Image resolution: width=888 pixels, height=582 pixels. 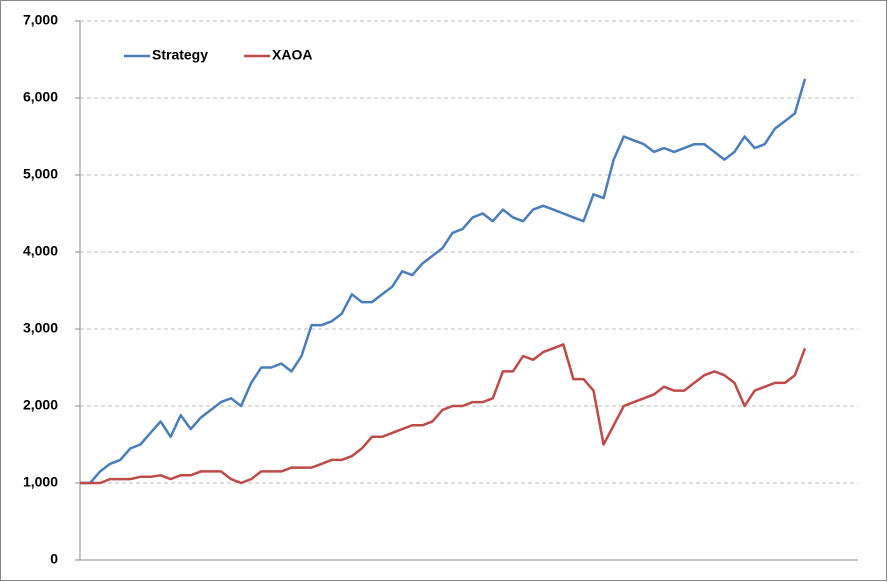 I want to click on legend-label: XAOA, so click(x=292, y=55).